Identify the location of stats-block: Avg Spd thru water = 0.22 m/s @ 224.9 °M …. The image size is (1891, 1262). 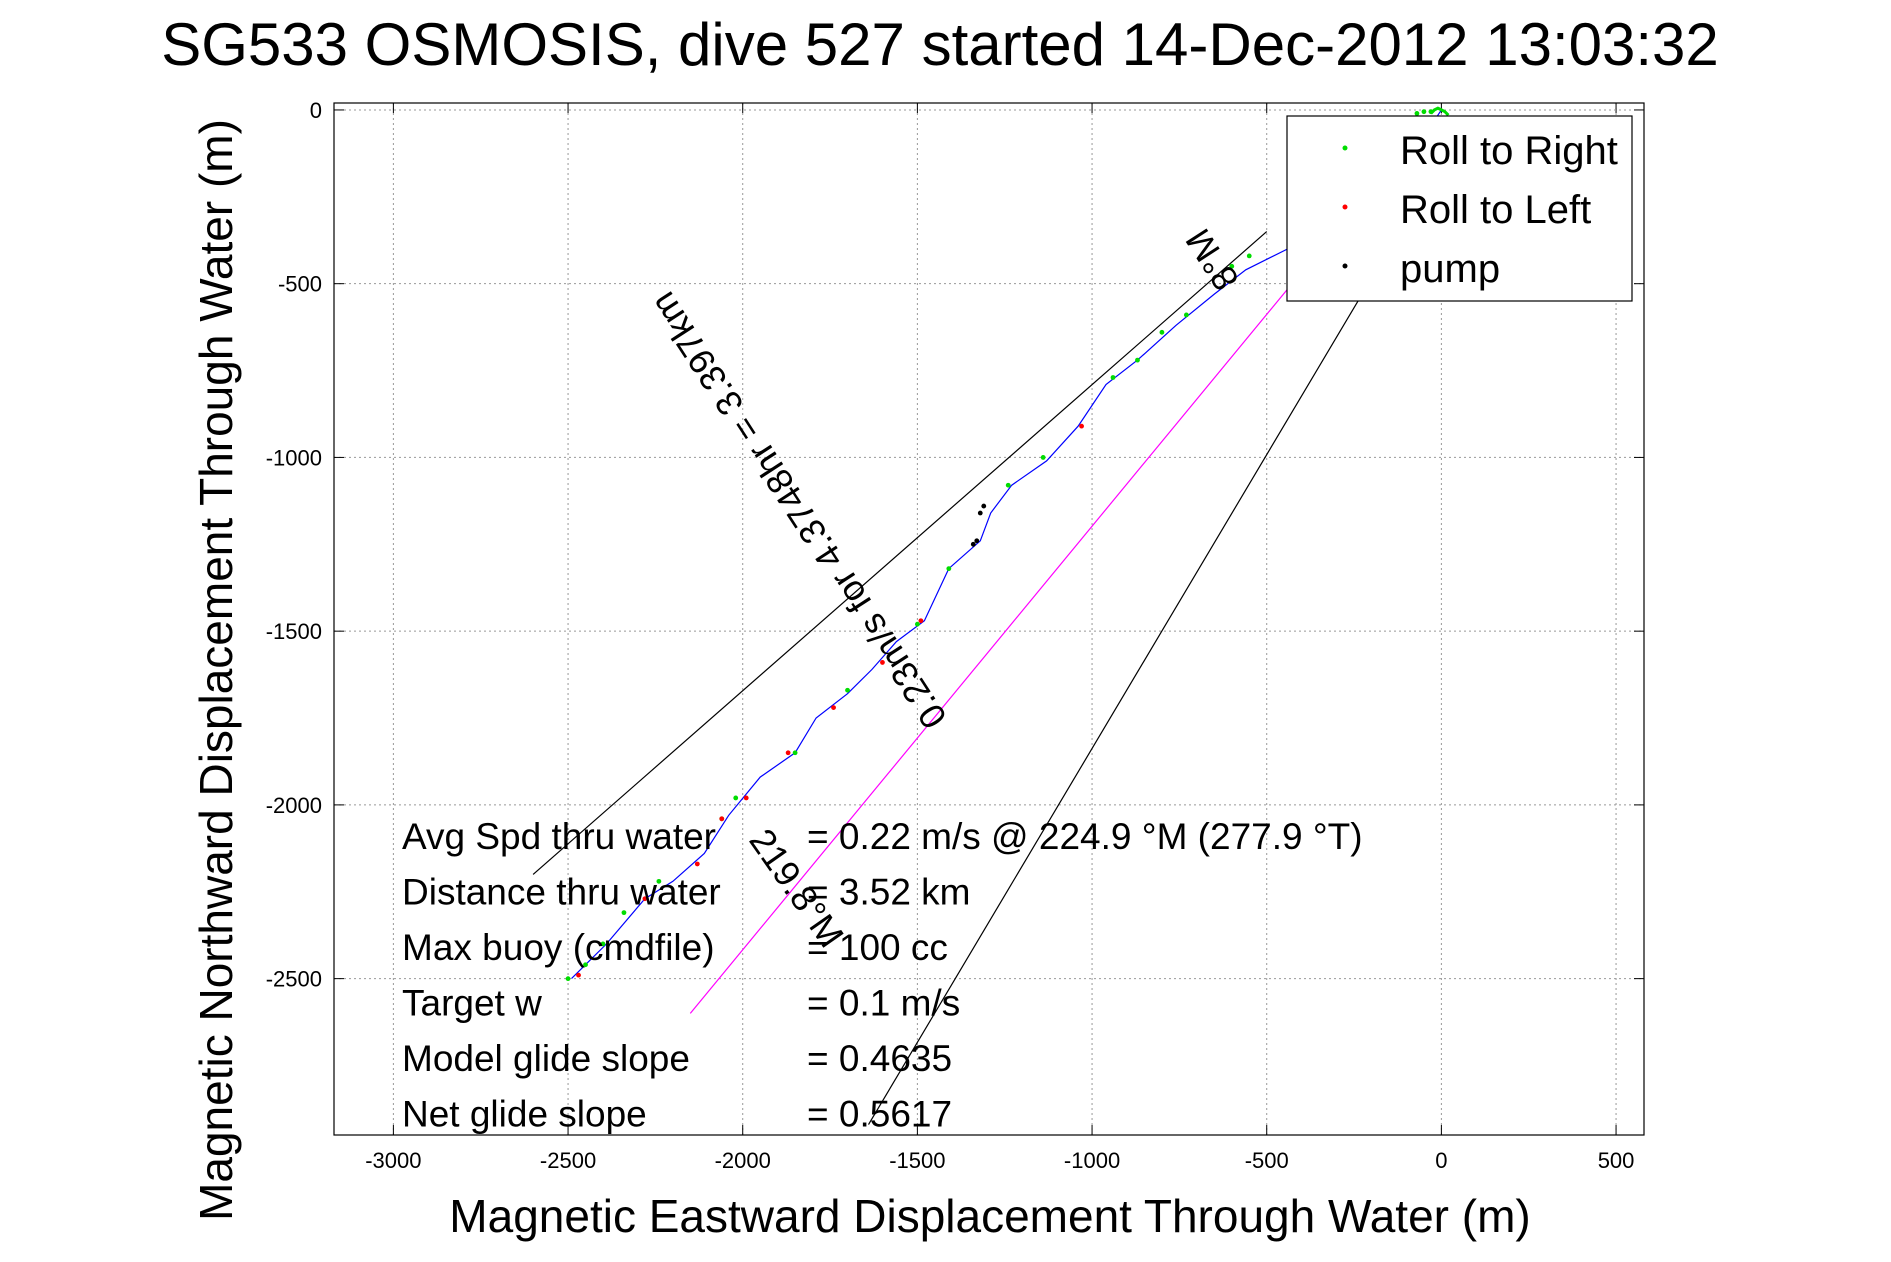
(882, 975).